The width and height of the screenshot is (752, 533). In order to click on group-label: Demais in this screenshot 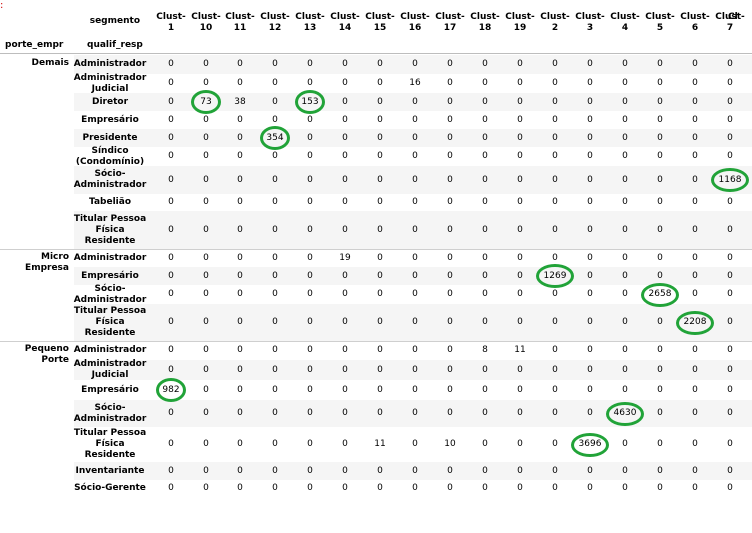, I will do `click(50, 63)`.